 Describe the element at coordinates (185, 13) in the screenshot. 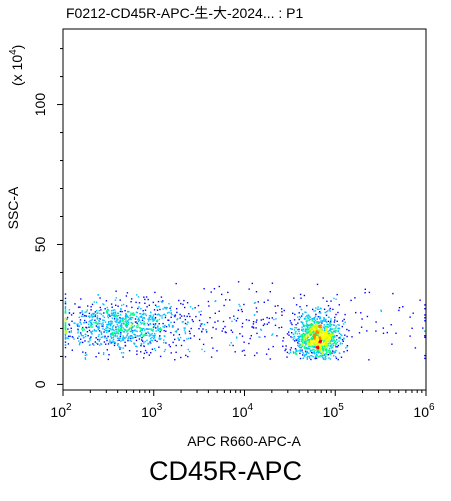

I see `chart-title: F0212-CD45R-APC-生-大-2024... : P1` at that location.